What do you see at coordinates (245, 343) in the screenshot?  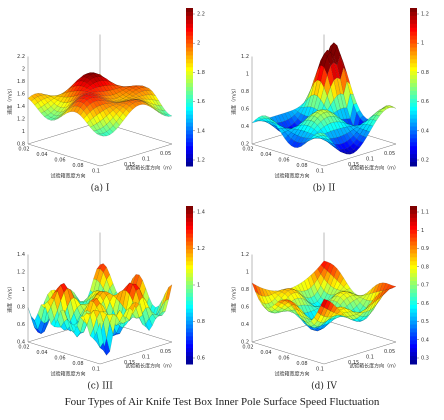 I see `z-tick-label: 0.2` at bounding box center [245, 343].